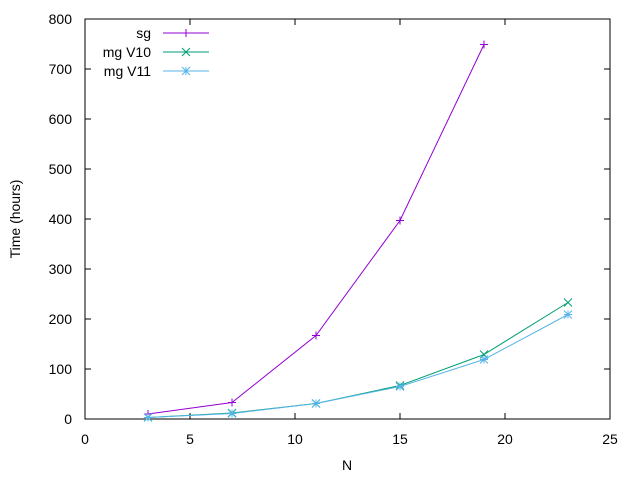 This screenshot has width=640, height=480. I want to click on series-line-mg-v11, so click(358, 366).